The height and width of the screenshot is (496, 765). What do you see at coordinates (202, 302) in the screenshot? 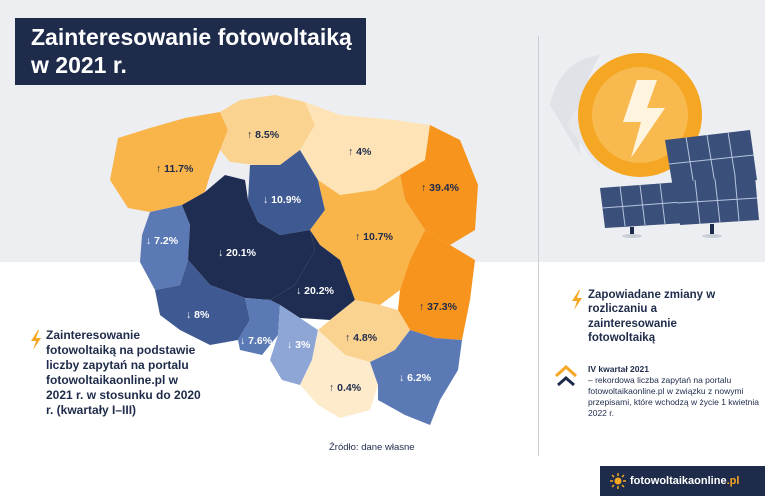
I see `region-dolnoslaskie` at bounding box center [202, 302].